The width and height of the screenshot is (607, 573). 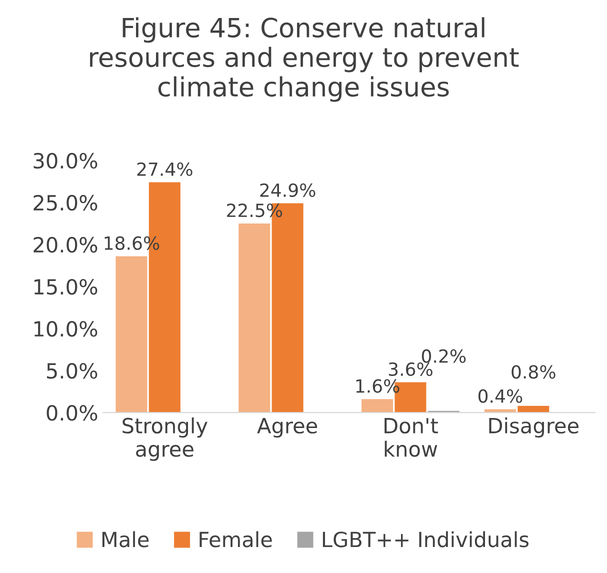 I want to click on y-tick-label: 25.0%, so click(x=66, y=202).